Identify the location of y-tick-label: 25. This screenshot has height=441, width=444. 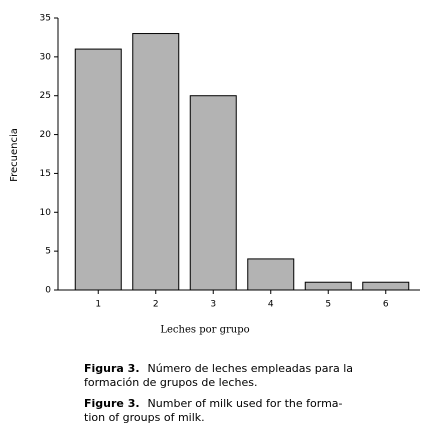
(45, 96).